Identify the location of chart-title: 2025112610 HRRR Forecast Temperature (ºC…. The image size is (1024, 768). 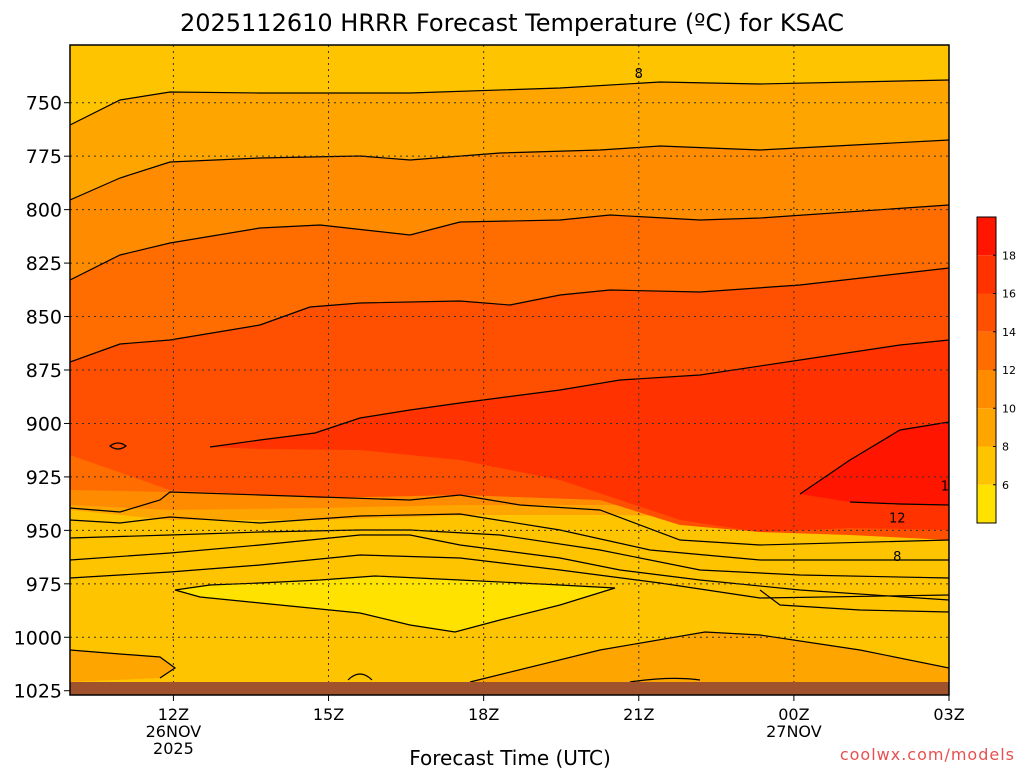
(512, 23).